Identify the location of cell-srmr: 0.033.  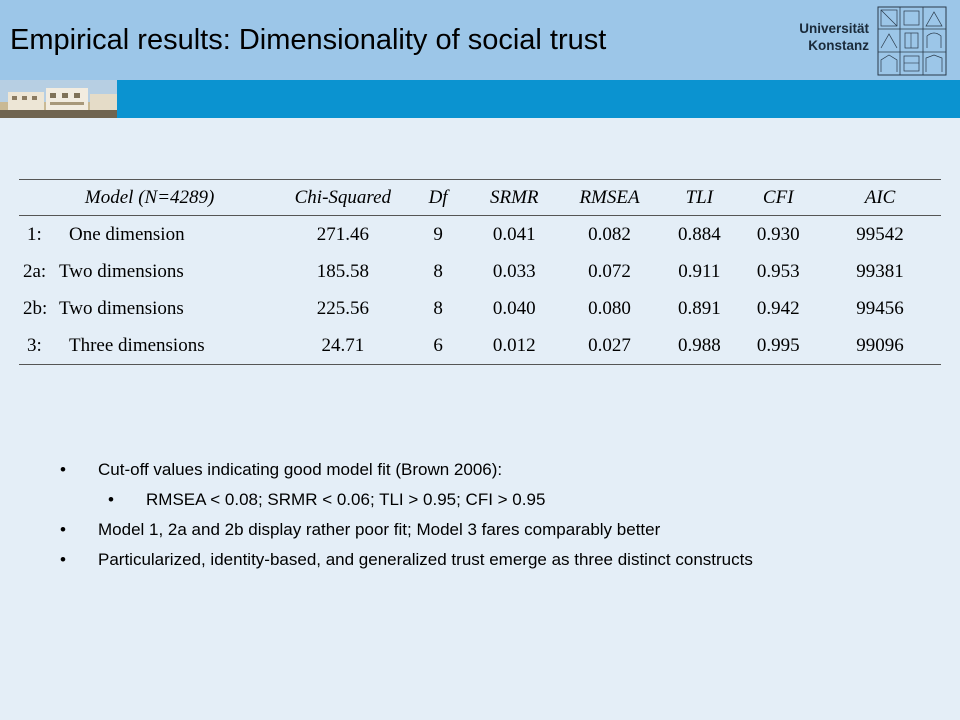
(514, 271).